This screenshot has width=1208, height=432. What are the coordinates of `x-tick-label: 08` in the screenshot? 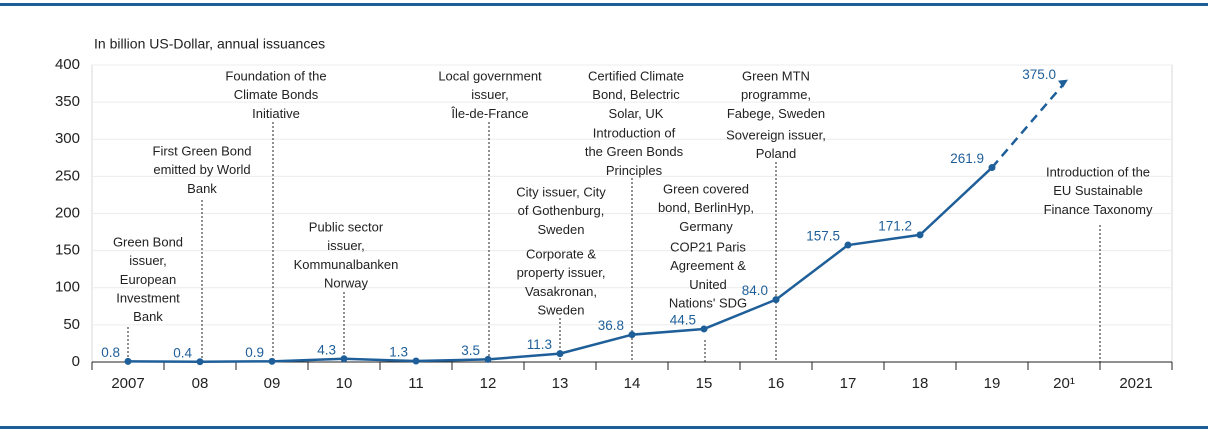 It's located at (200, 383).